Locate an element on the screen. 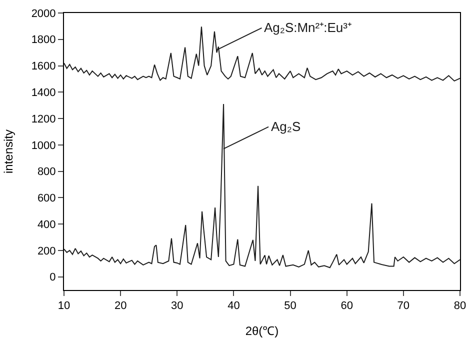 Image resolution: width=474 pixels, height=344 pixels. y-axis-title: intensity is located at coordinates (9, 151).